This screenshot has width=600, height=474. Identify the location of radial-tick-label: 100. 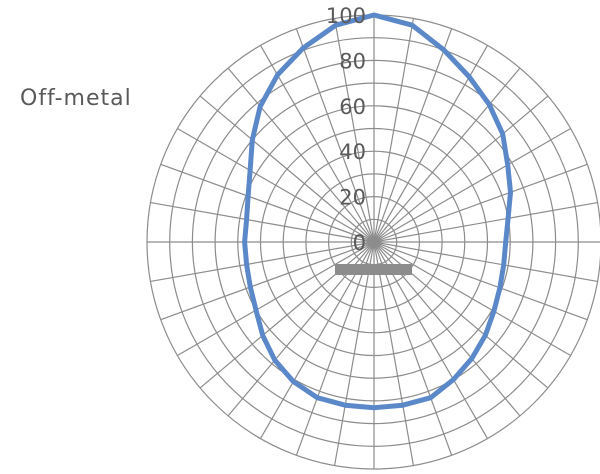
(346, 16).